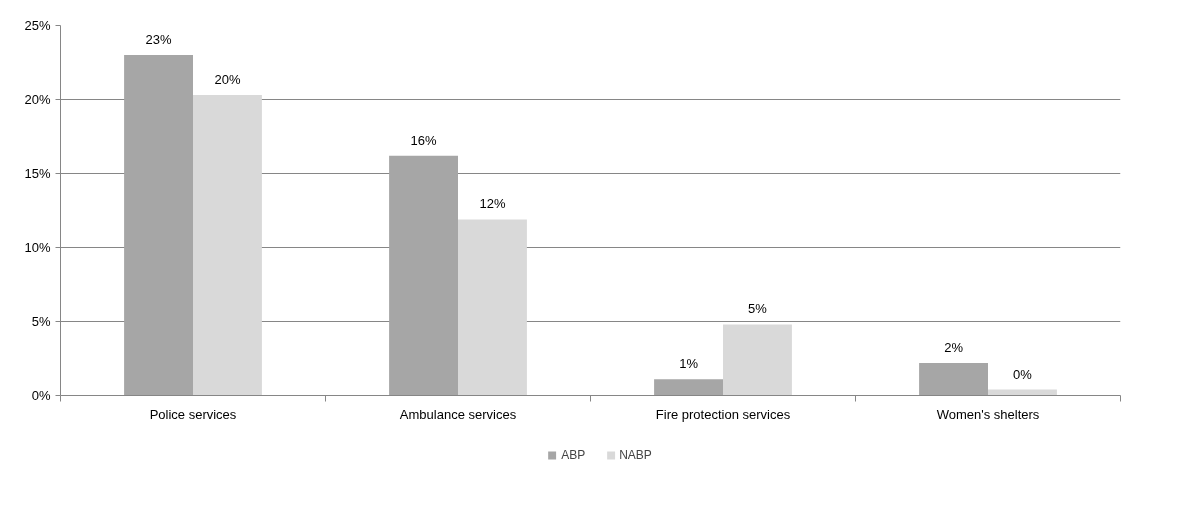 This screenshot has height=531, width=1181. I want to click on x-tick-label: Fire protection services, so click(723, 414).